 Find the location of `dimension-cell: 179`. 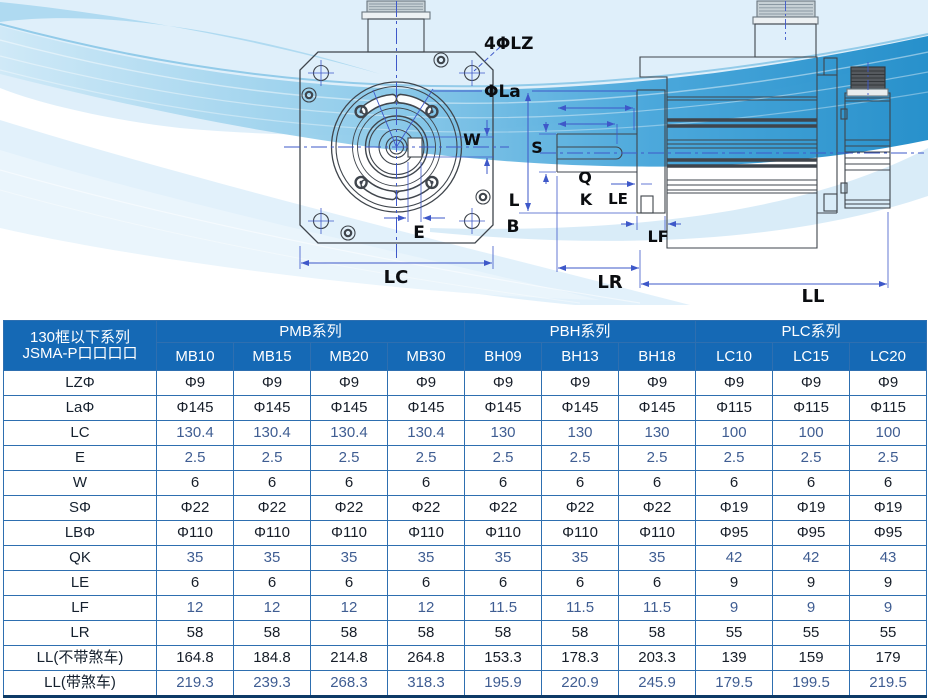

dimension-cell: 179 is located at coordinates (888, 658).